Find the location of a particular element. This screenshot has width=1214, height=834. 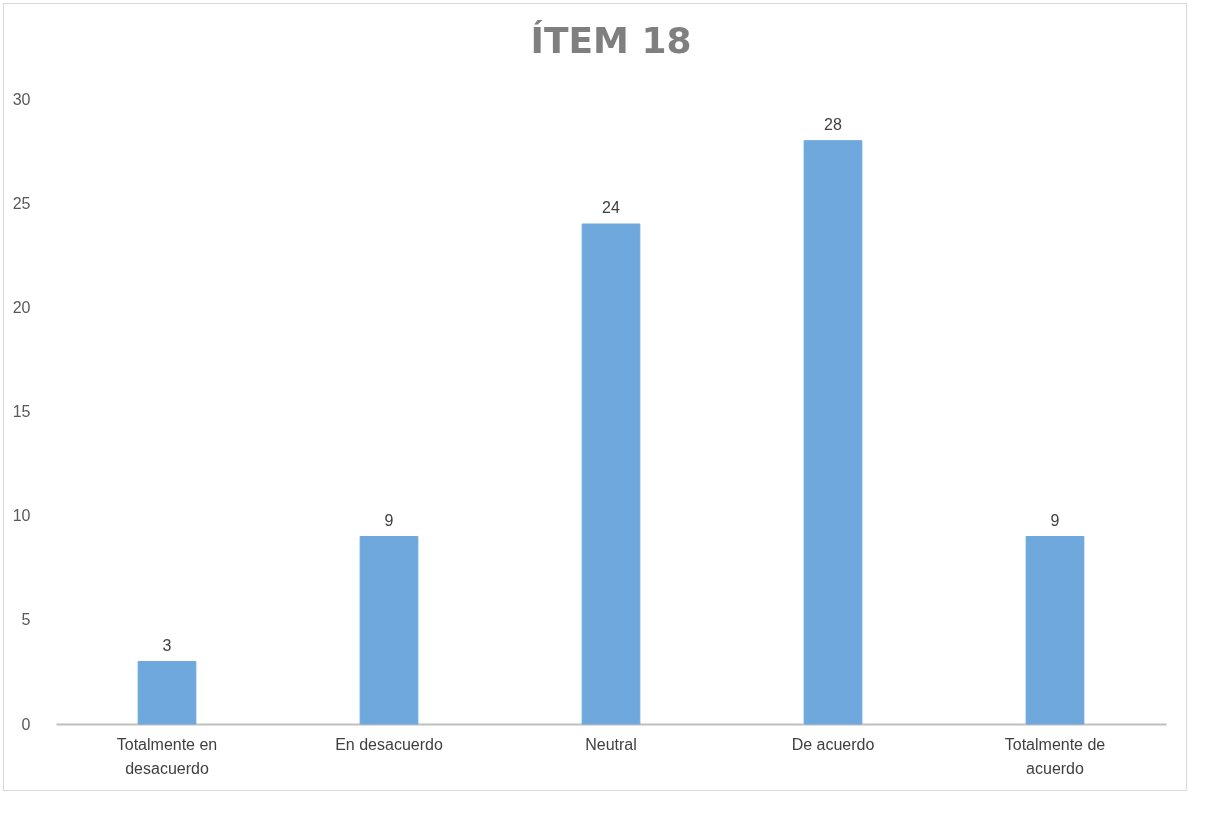

y-tick-label: 20 is located at coordinates (21, 307).